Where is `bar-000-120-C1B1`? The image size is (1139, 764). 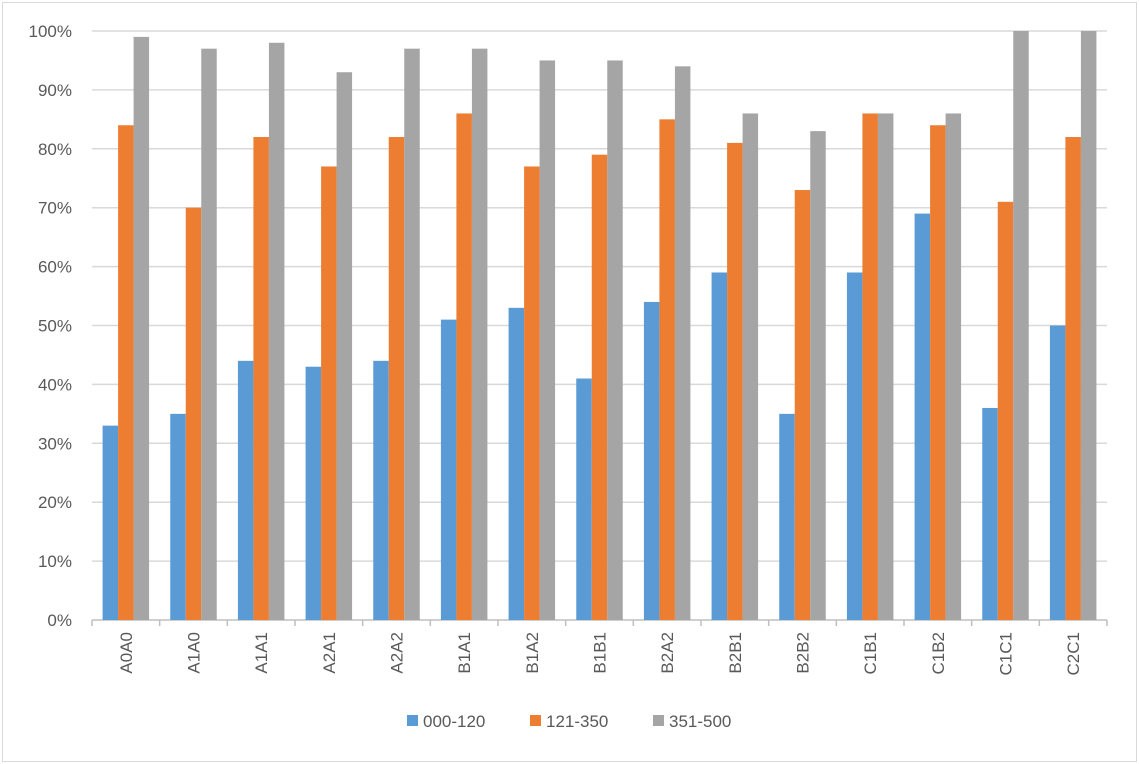 bar-000-120-C1B1 is located at coordinates (854, 446).